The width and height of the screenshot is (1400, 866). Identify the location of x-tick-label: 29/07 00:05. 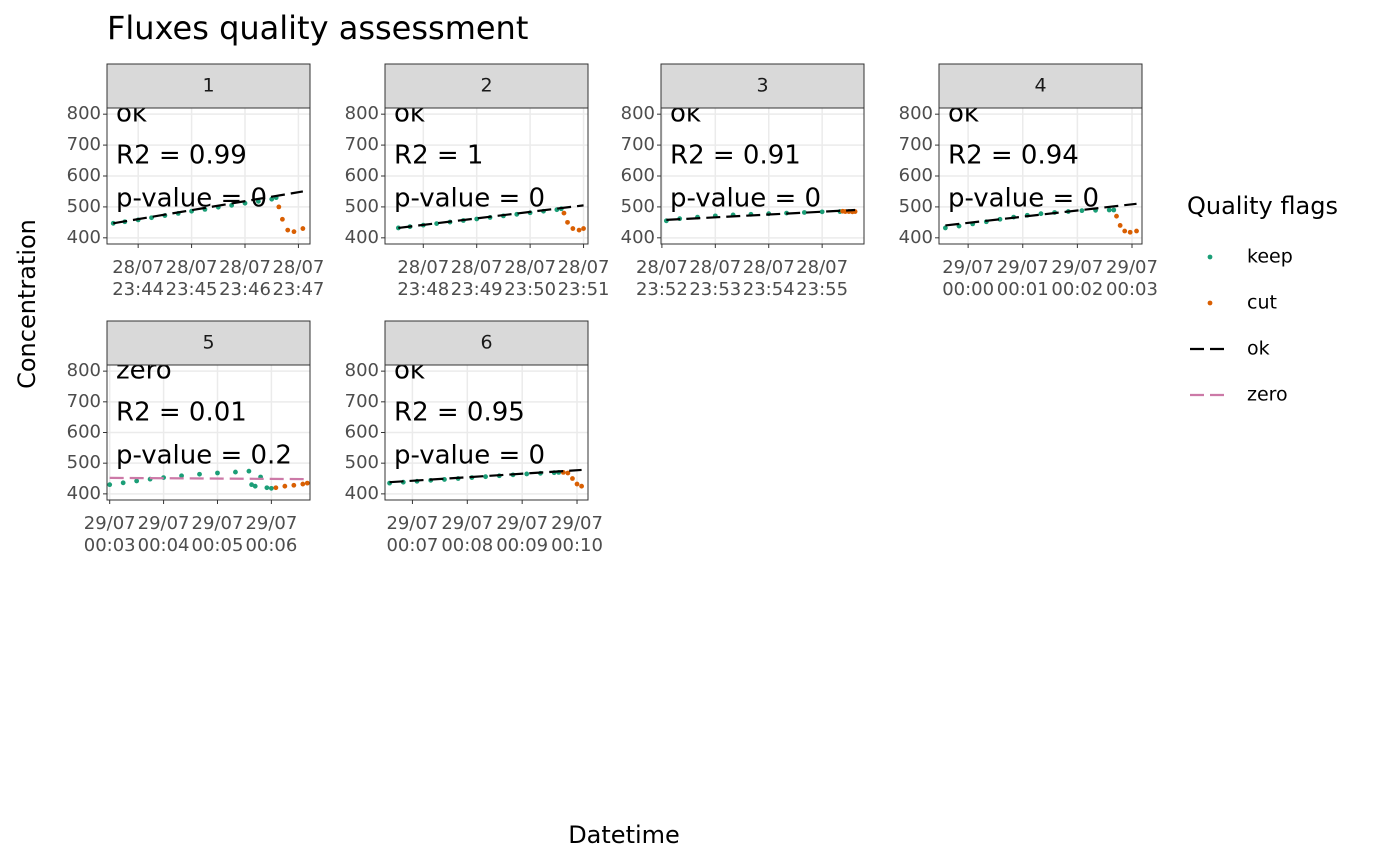
(218, 534).